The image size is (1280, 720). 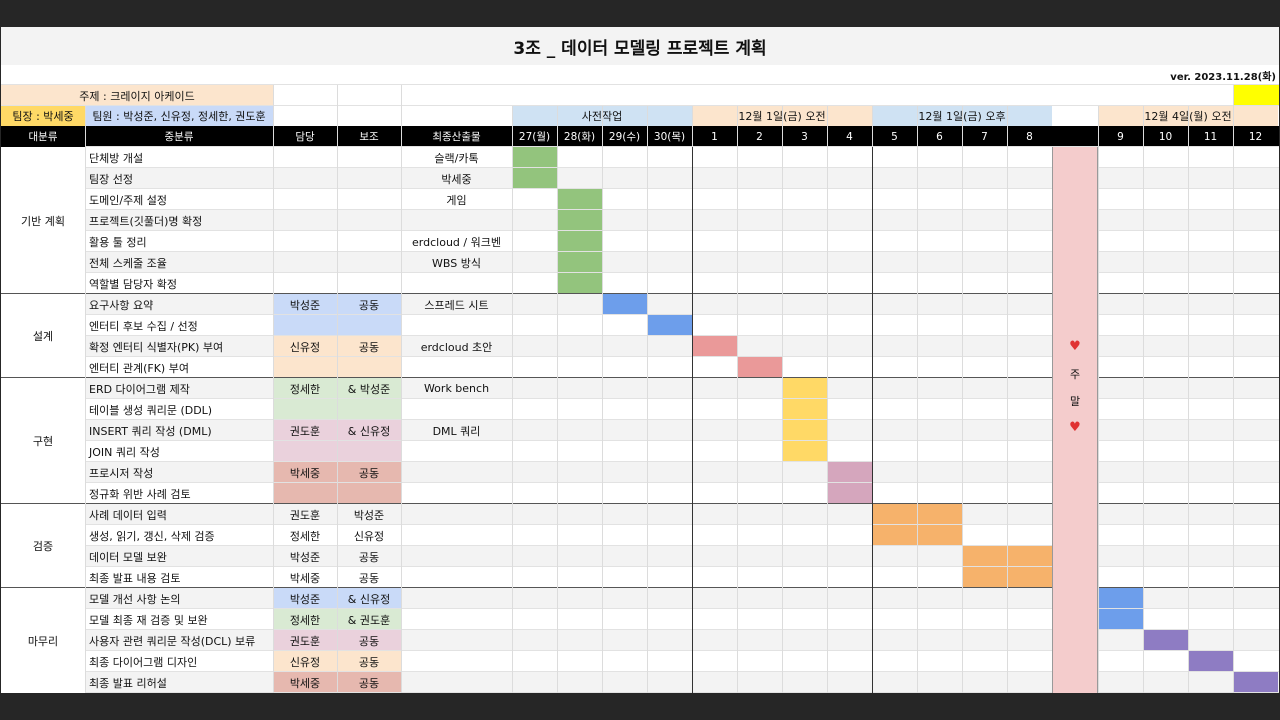 I want to click on task-label: 정규화 위반 사례 검토, so click(x=140, y=494).